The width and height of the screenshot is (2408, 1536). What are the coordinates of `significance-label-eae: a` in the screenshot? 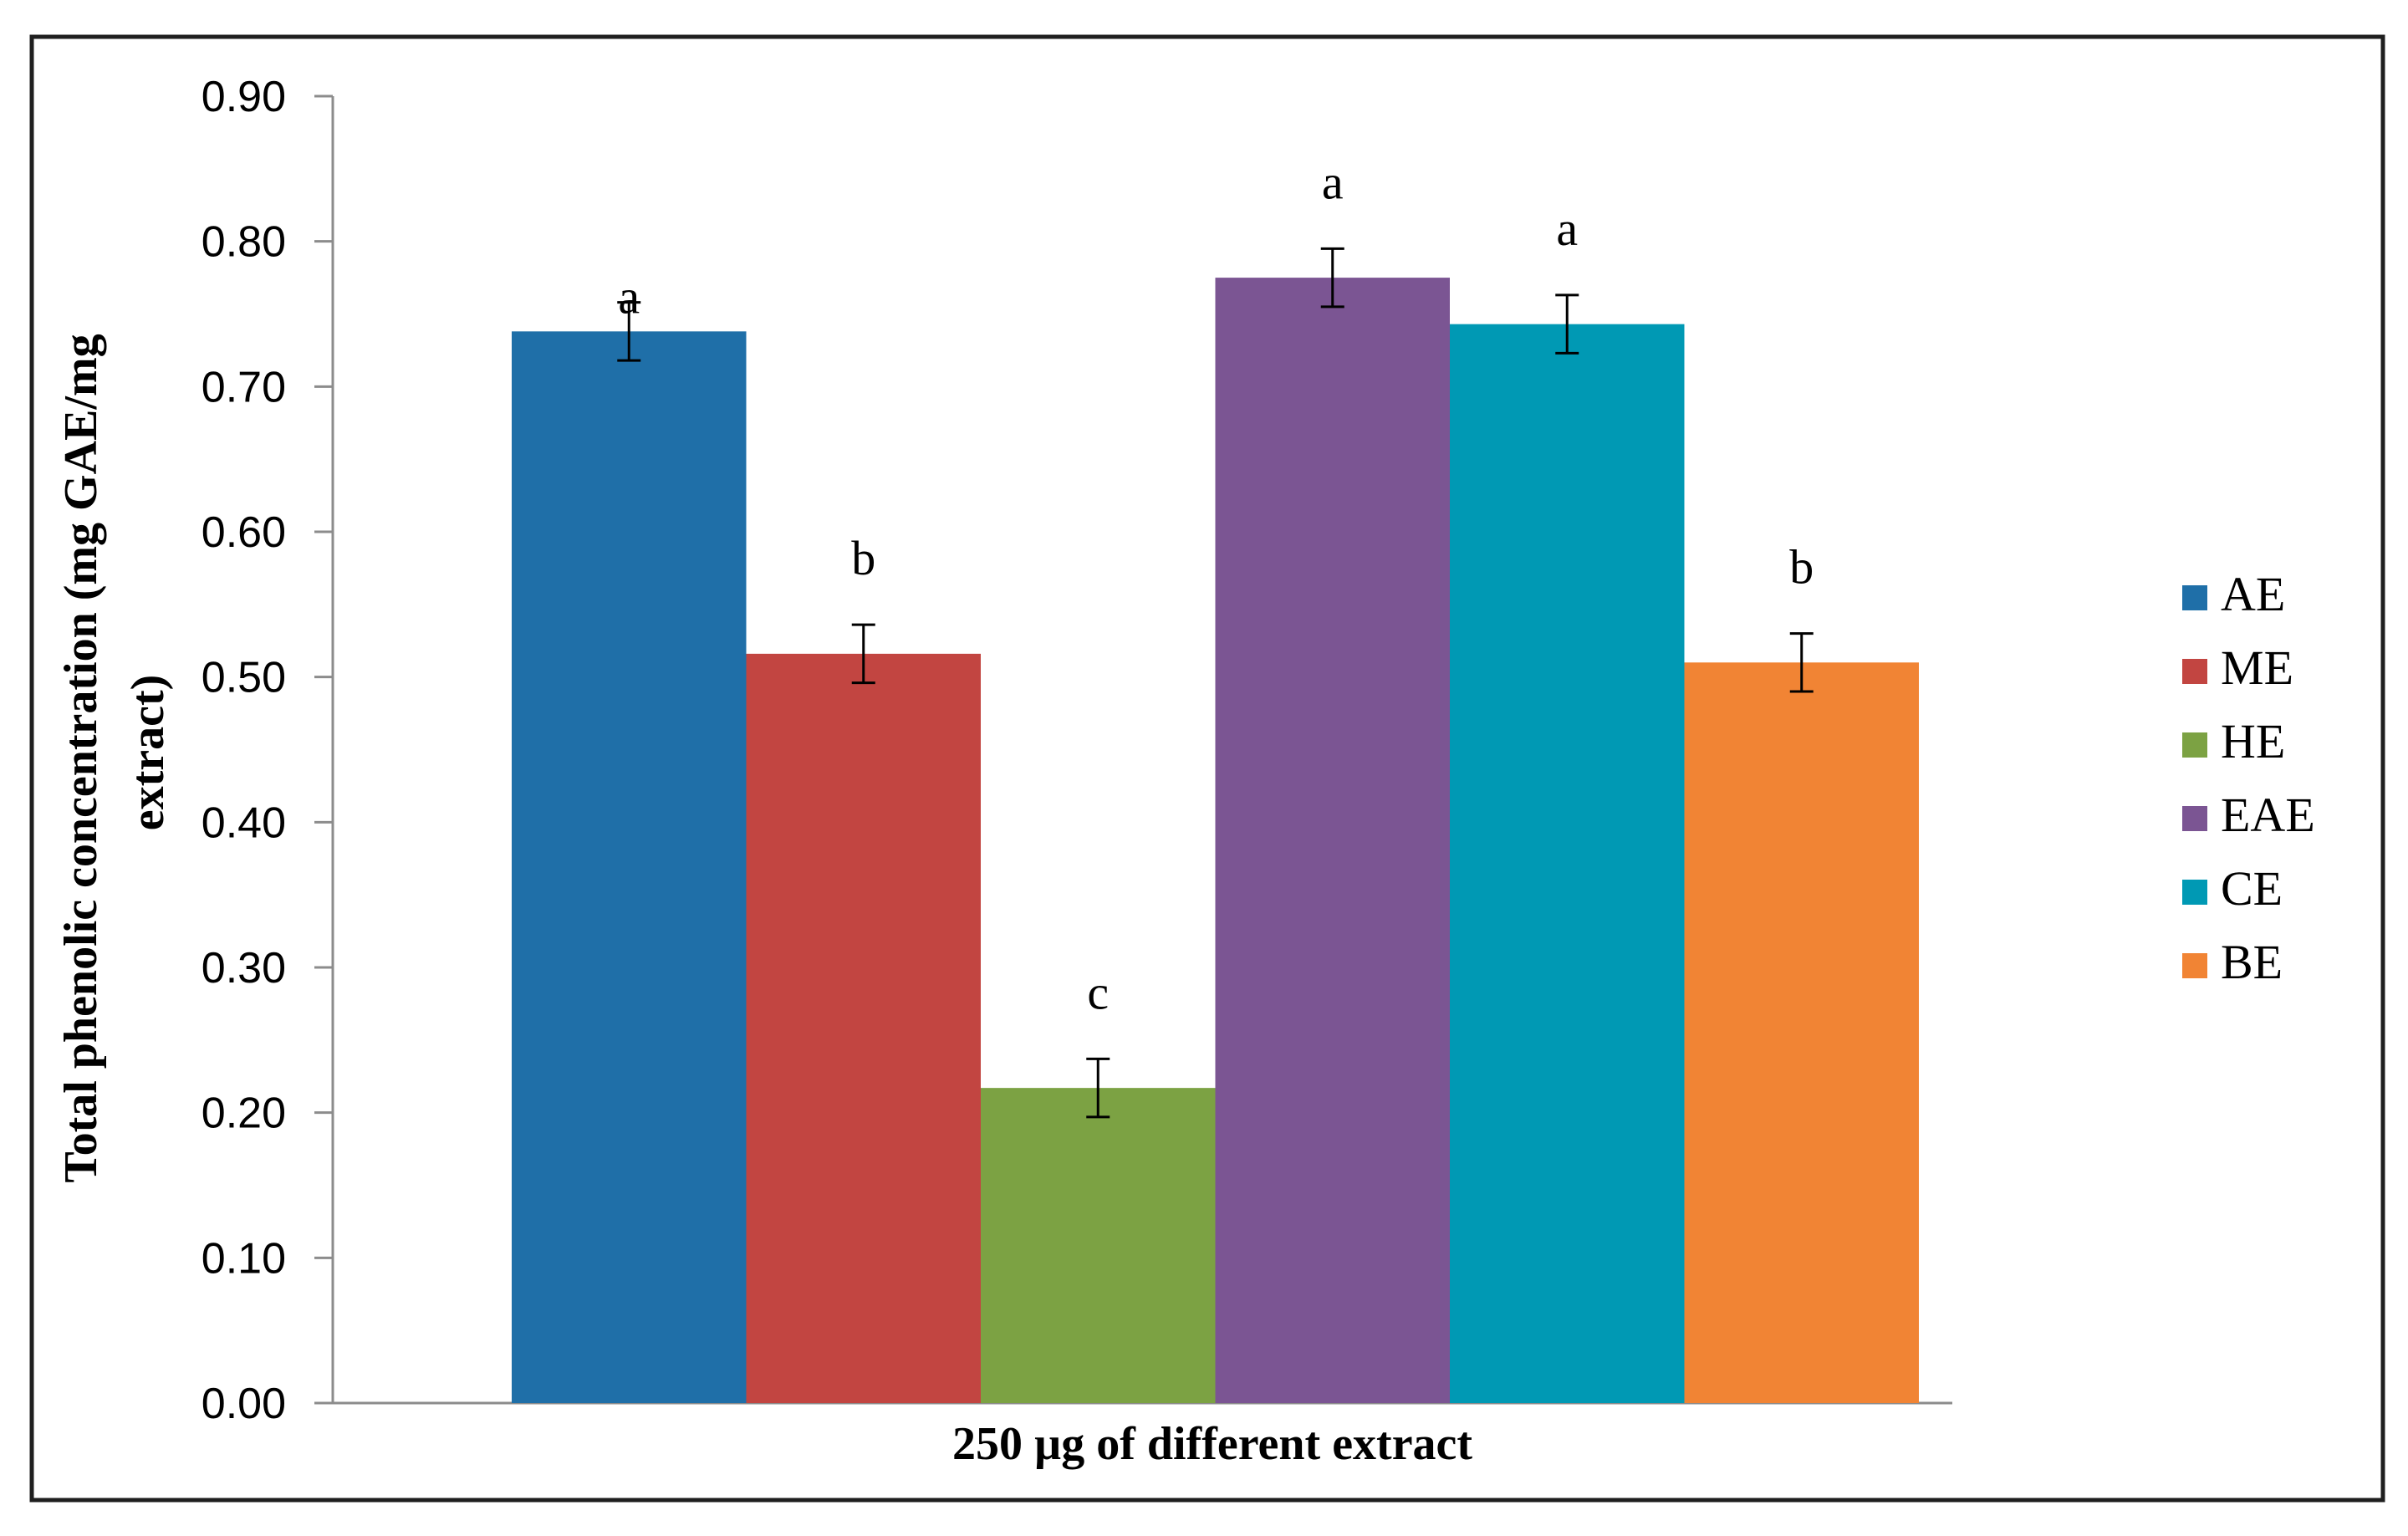 It's located at (1333, 182).